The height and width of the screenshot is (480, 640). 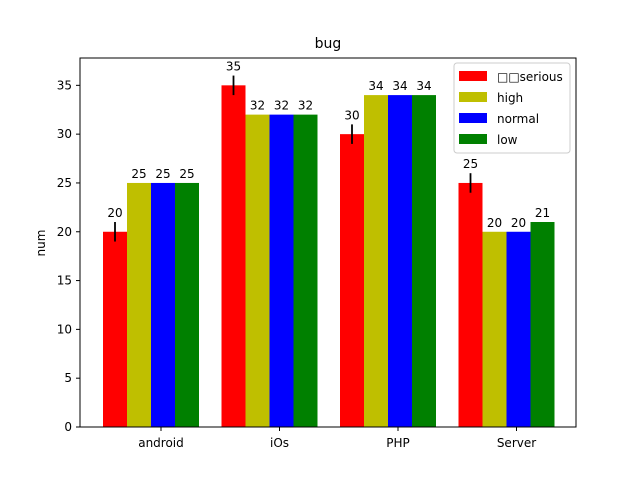 I want to click on x-tick-label-iOs: iOs, so click(x=279, y=443).